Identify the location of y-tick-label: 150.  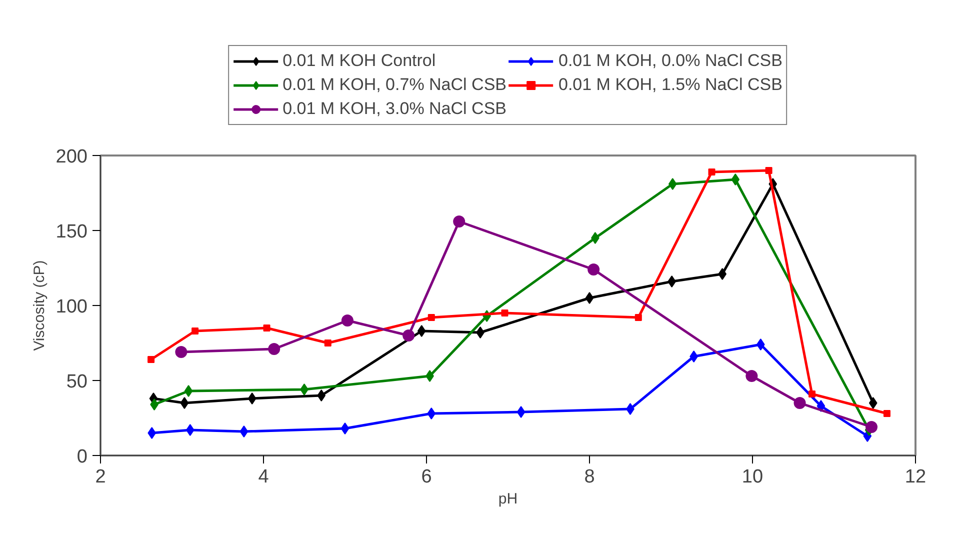
(72, 232).